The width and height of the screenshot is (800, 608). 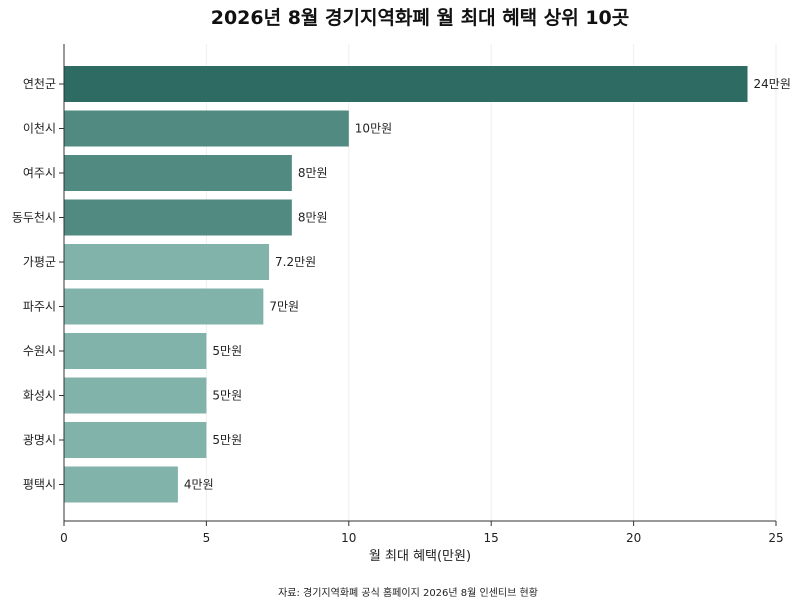 I want to click on x-tick-label: 15, so click(x=491, y=538).